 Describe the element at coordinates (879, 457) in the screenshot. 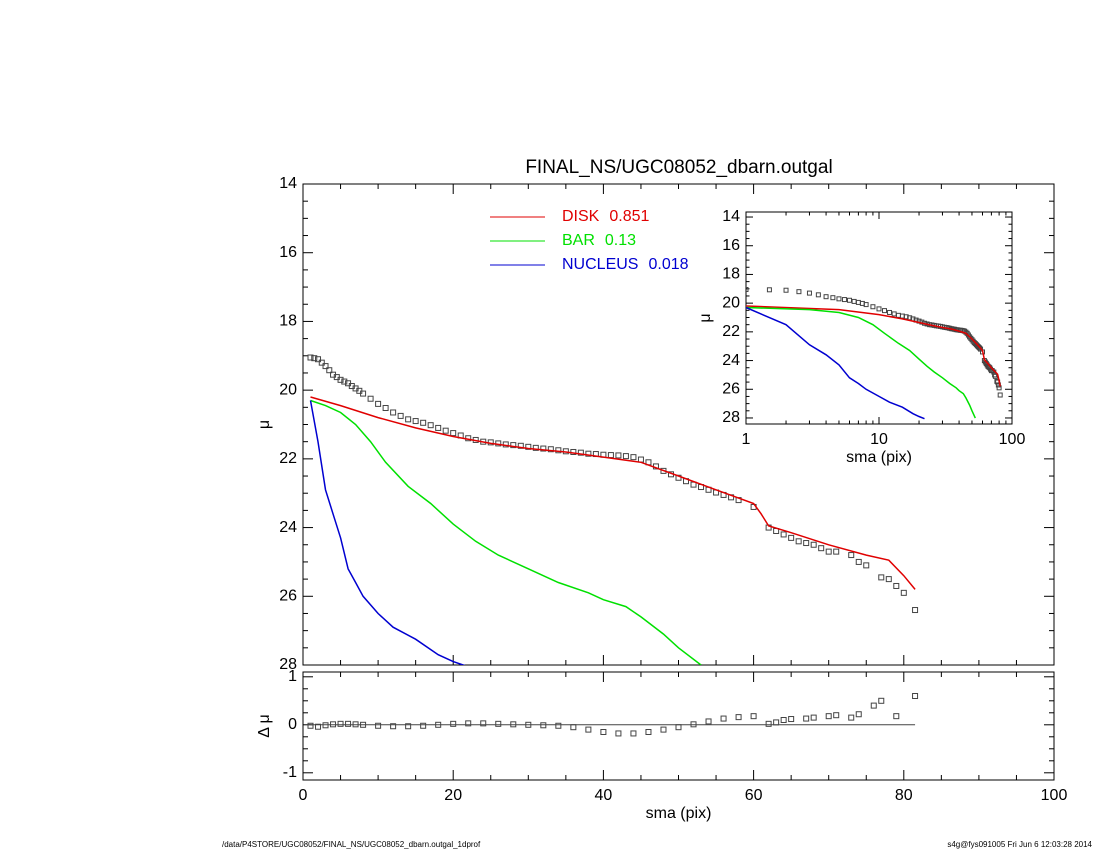

I see `x-axis-label: sma (pix)` at that location.